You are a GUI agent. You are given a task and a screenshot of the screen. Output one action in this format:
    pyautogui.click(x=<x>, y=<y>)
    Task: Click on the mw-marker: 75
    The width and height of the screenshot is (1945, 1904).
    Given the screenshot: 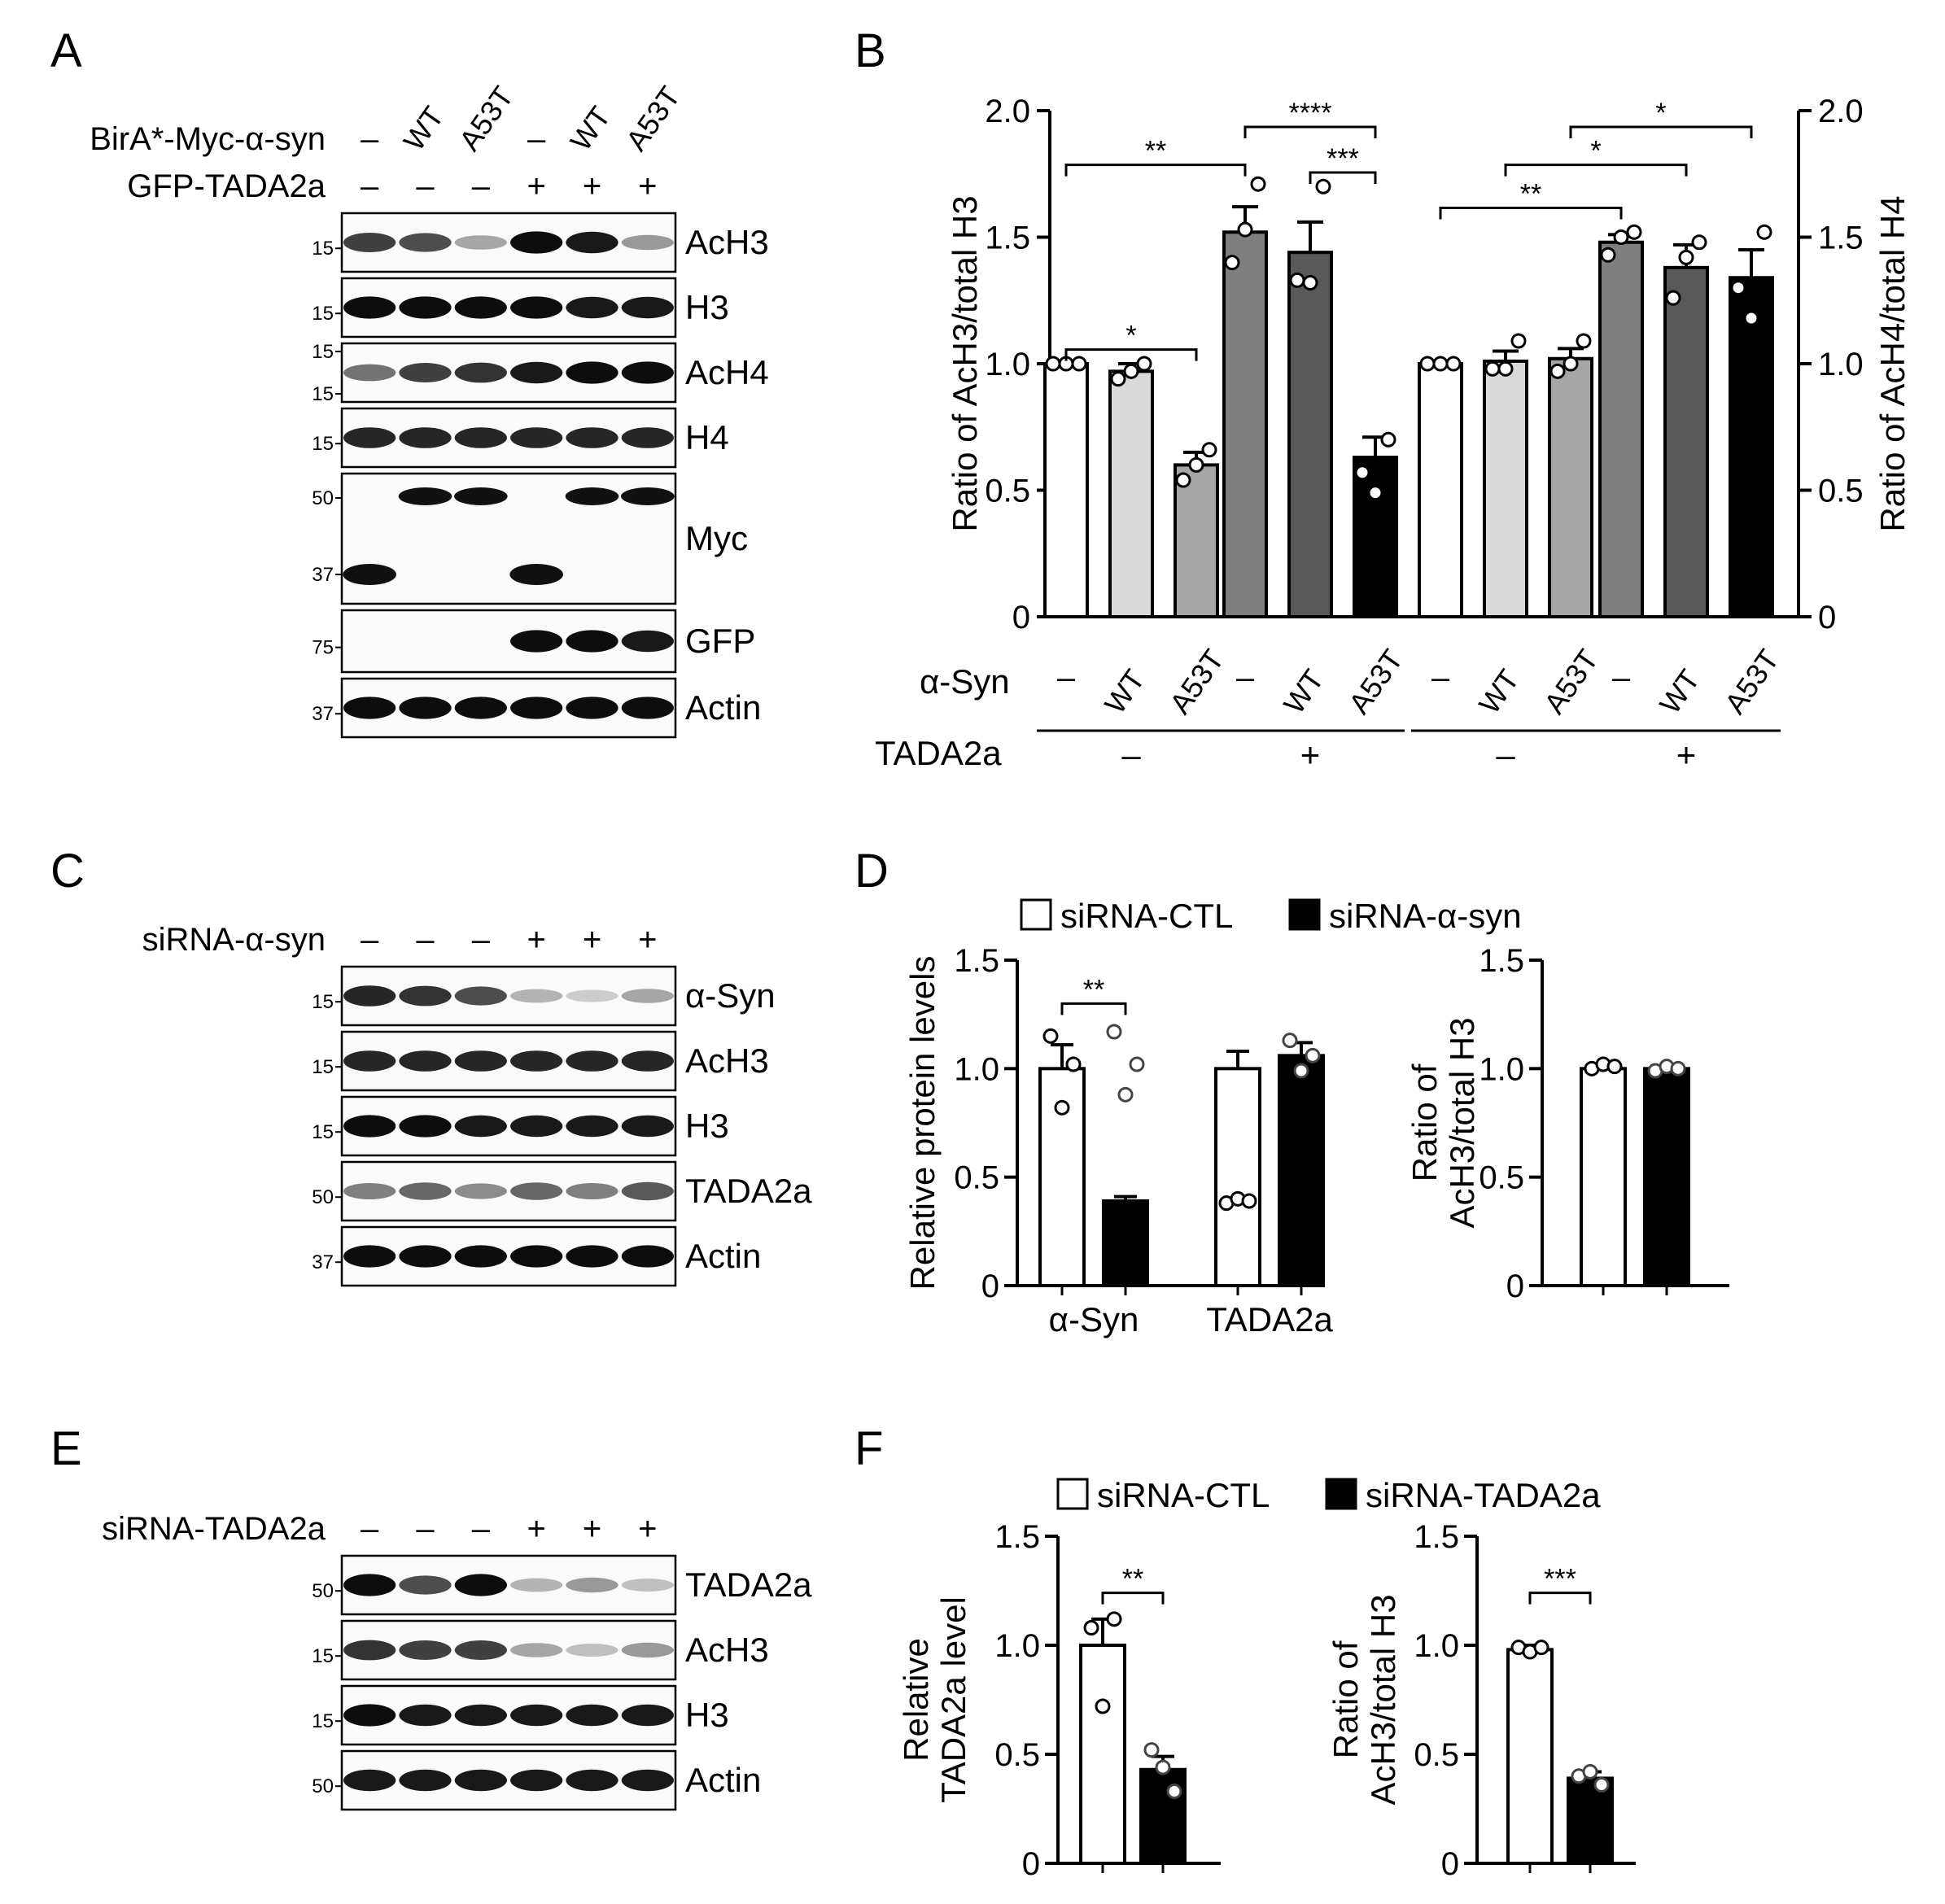 What is the action you would take?
    pyautogui.click(x=323, y=648)
    